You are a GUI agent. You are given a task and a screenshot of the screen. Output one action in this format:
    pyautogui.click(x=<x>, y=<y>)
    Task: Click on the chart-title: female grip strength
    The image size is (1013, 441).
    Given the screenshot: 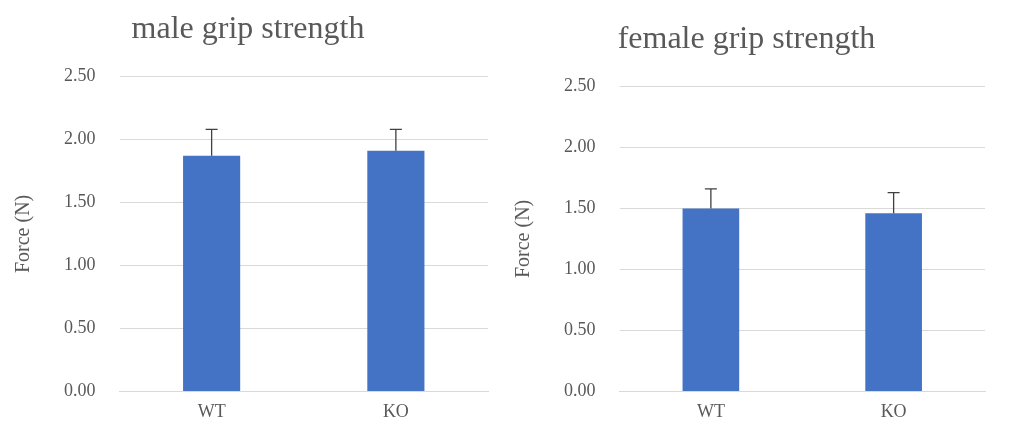 What is the action you would take?
    pyautogui.click(x=746, y=36)
    